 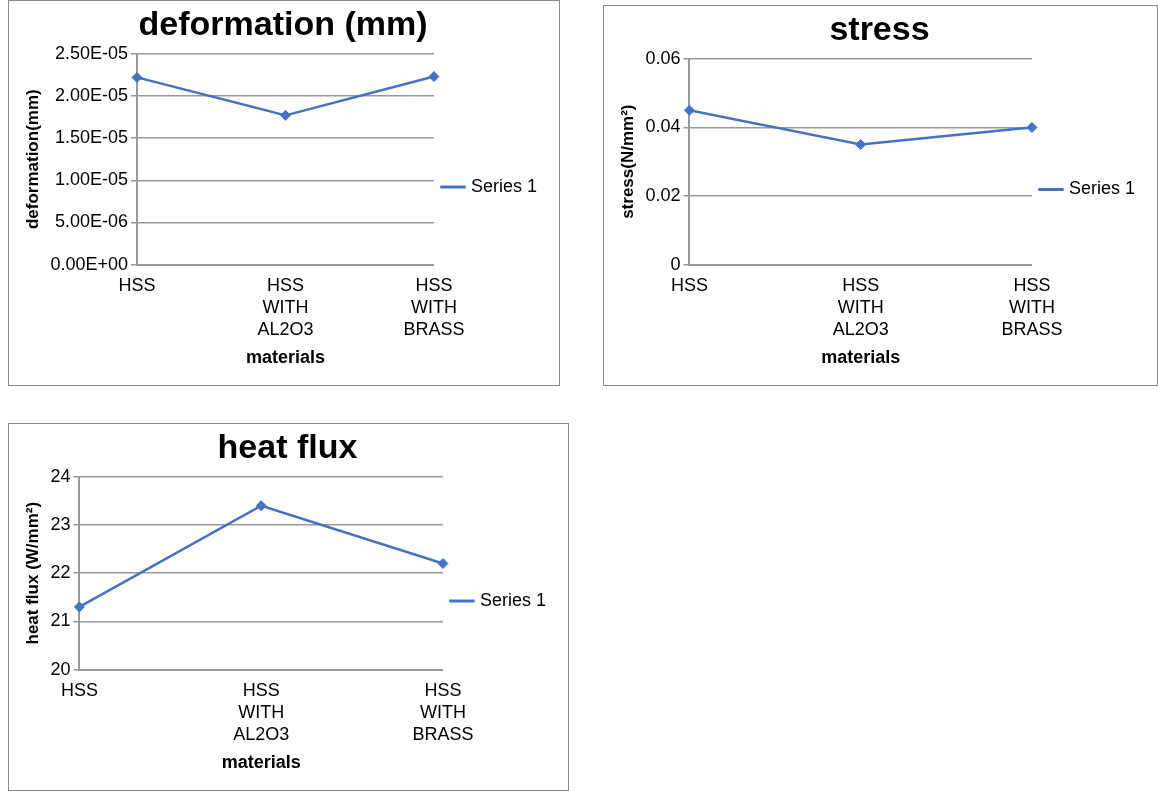 I want to click on y-tick-label: 1.00E-05, so click(x=91, y=179).